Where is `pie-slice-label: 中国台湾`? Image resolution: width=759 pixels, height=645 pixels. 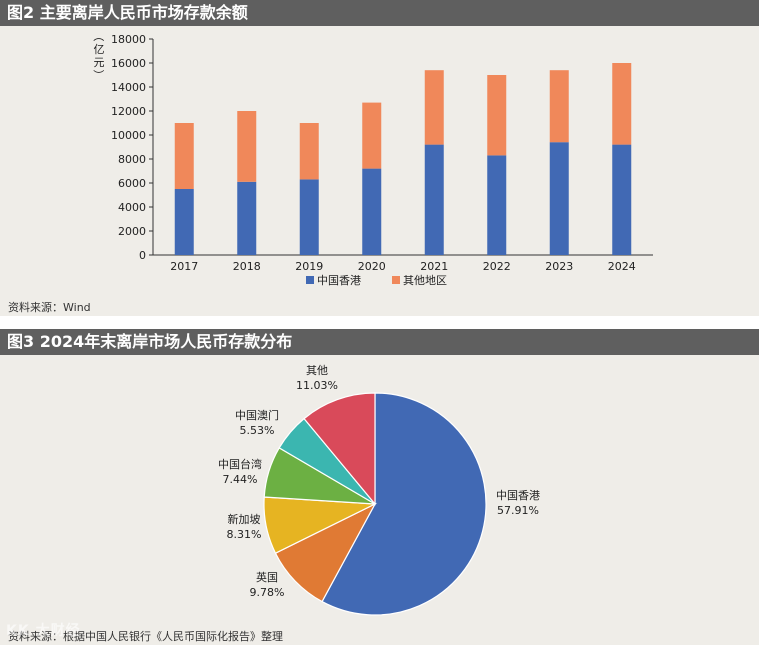 pie-slice-label: 中国台湾 is located at coordinates (240, 464).